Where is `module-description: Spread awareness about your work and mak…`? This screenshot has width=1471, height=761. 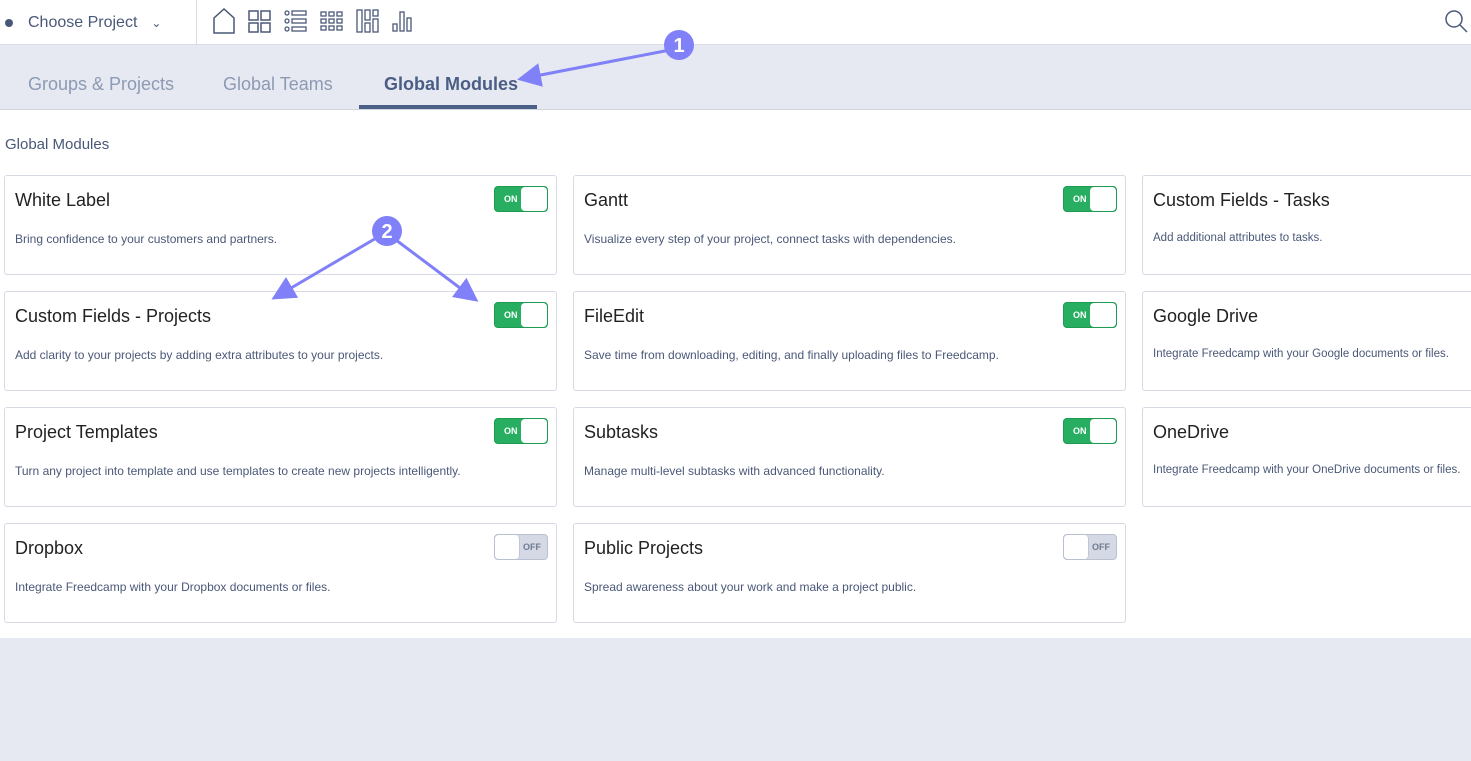 module-description: Spread awareness about your work and mak… is located at coordinates (750, 587).